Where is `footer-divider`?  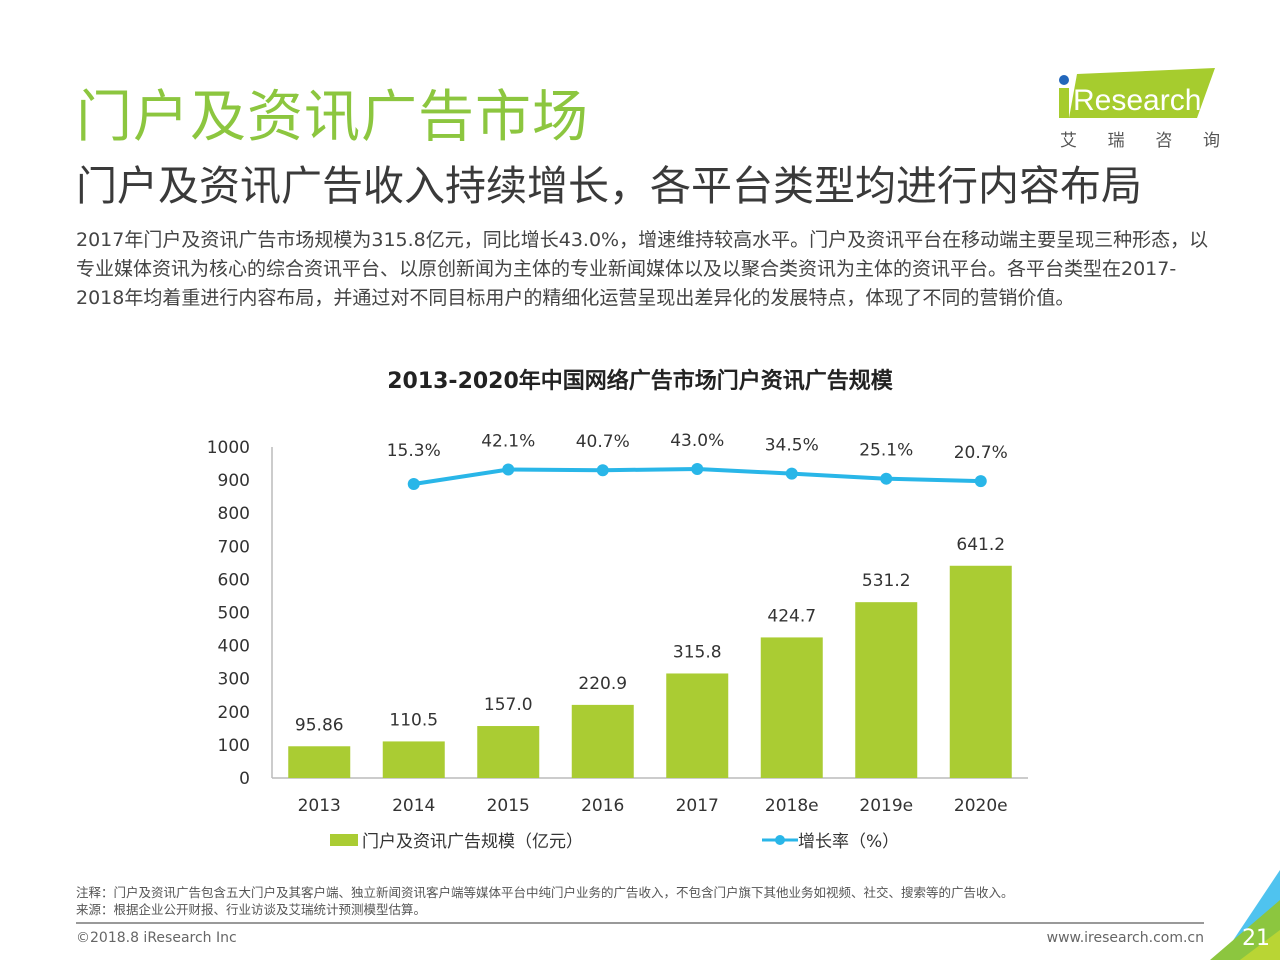 footer-divider is located at coordinates (640, 923).